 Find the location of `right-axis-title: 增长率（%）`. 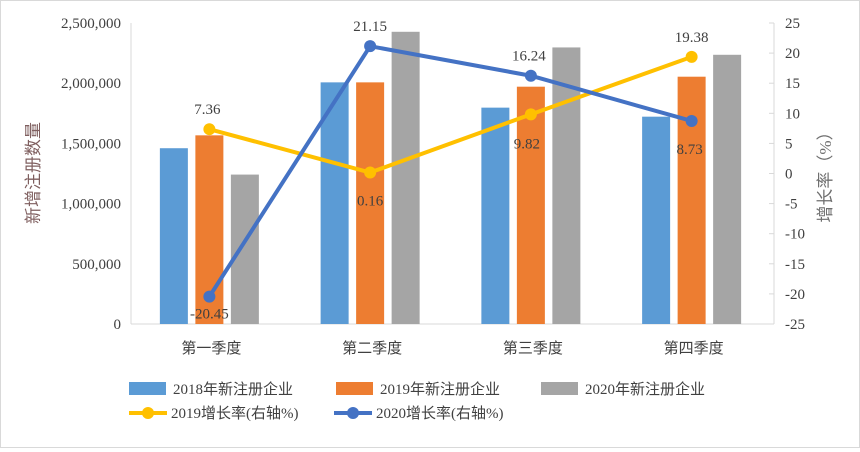

right-axis-title: 增长率（%） is located at coordinates (825, 172).